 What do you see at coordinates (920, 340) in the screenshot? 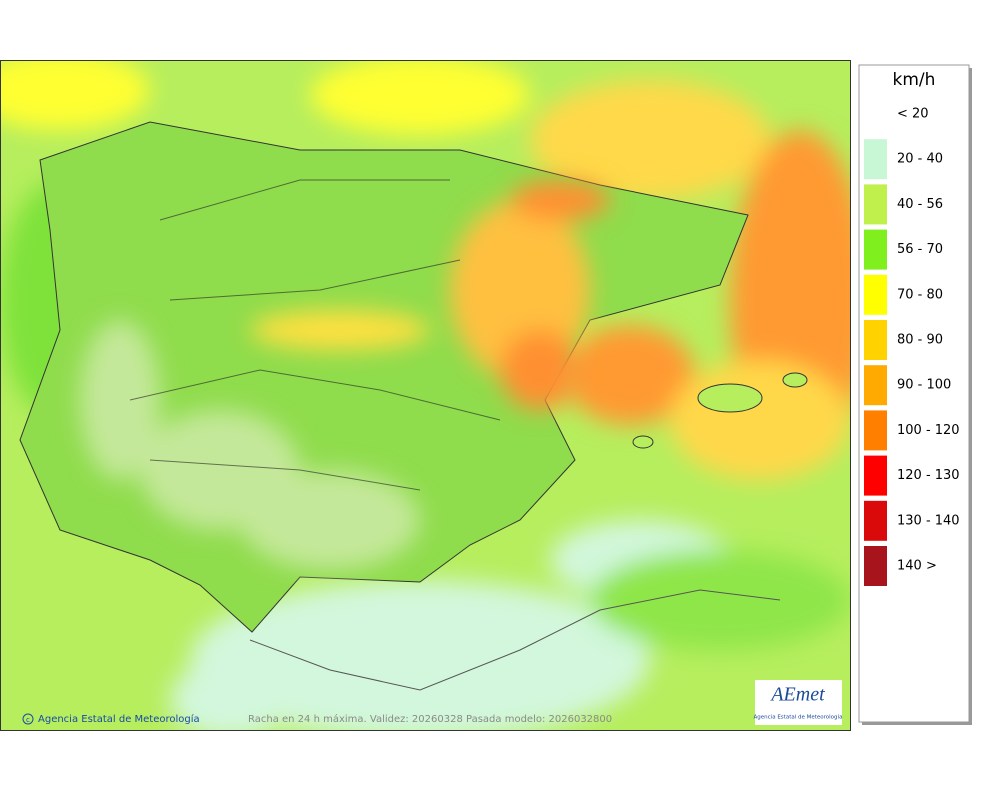
I see `legend-label: 80 - 90` at bounding box center [920, 340].